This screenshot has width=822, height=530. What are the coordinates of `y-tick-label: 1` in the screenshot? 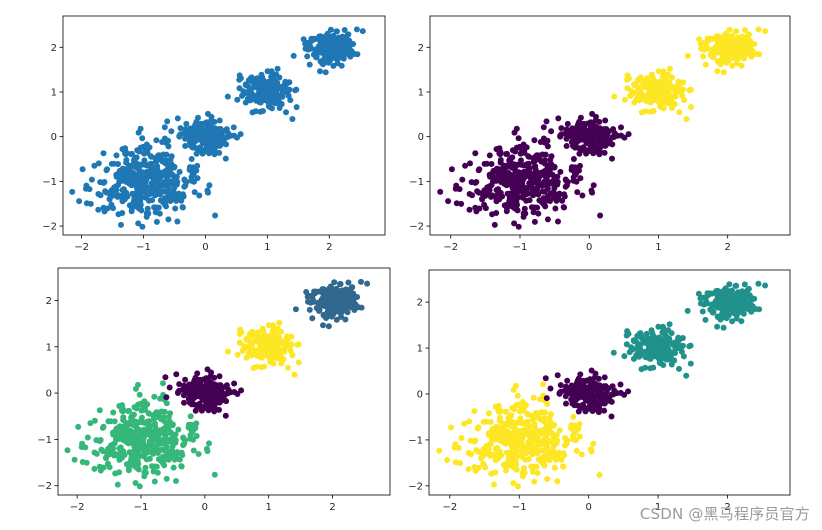 It's located at (54, 92).